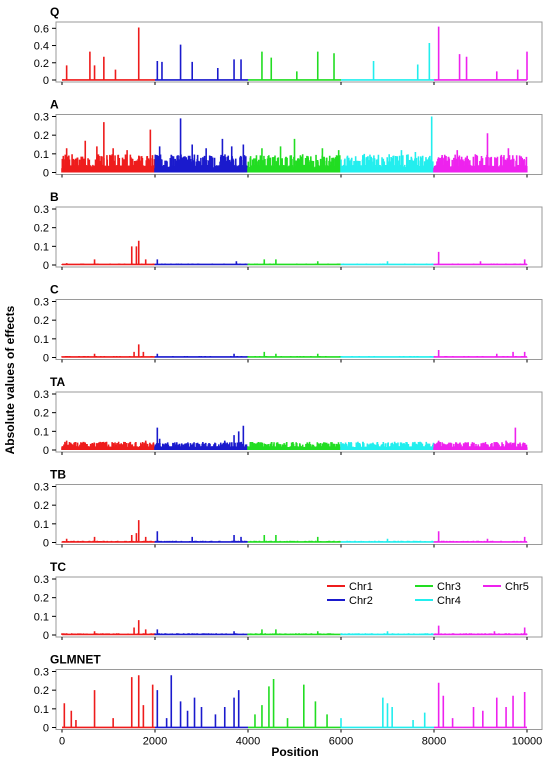 This screenshot has width=549, height=760. What do you see at coordinates (517, 587) in the screenshot?
I see `legend-label-chr5: Chr5` at bounding box center [517, 587].